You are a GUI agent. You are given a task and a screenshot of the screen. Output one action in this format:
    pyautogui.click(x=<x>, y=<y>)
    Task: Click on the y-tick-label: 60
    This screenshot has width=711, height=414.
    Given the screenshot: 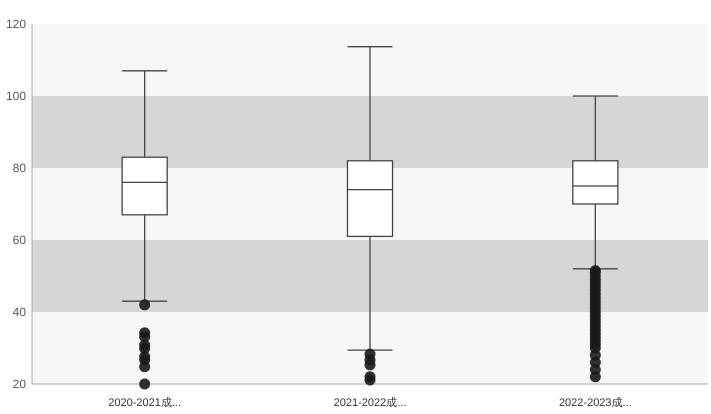 What is the action you would take?
    pyautogui.click(x=19, y=240)
    